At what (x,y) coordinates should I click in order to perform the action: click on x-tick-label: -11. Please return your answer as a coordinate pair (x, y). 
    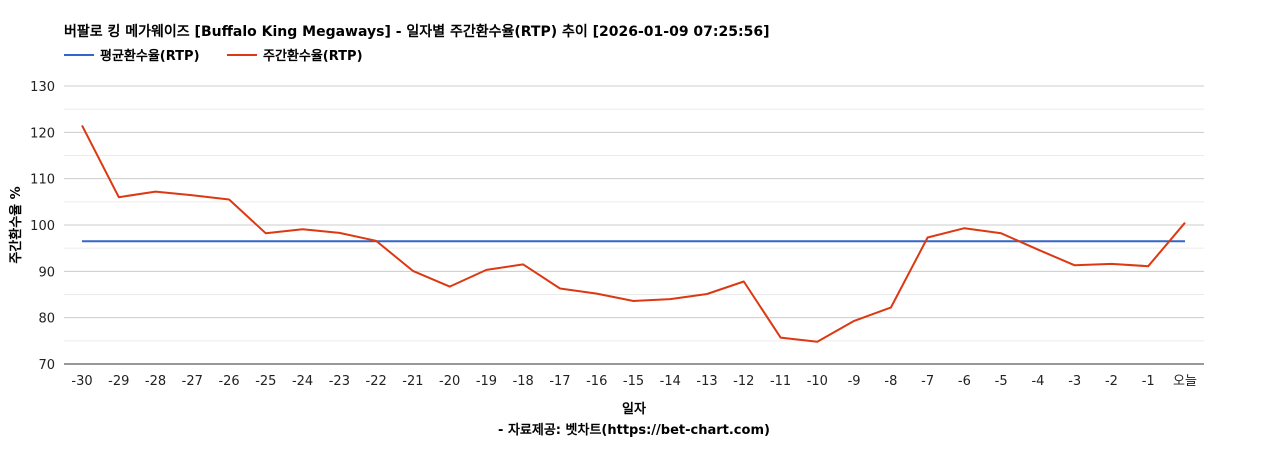
    Looking at the image, I should click on (780, 381).